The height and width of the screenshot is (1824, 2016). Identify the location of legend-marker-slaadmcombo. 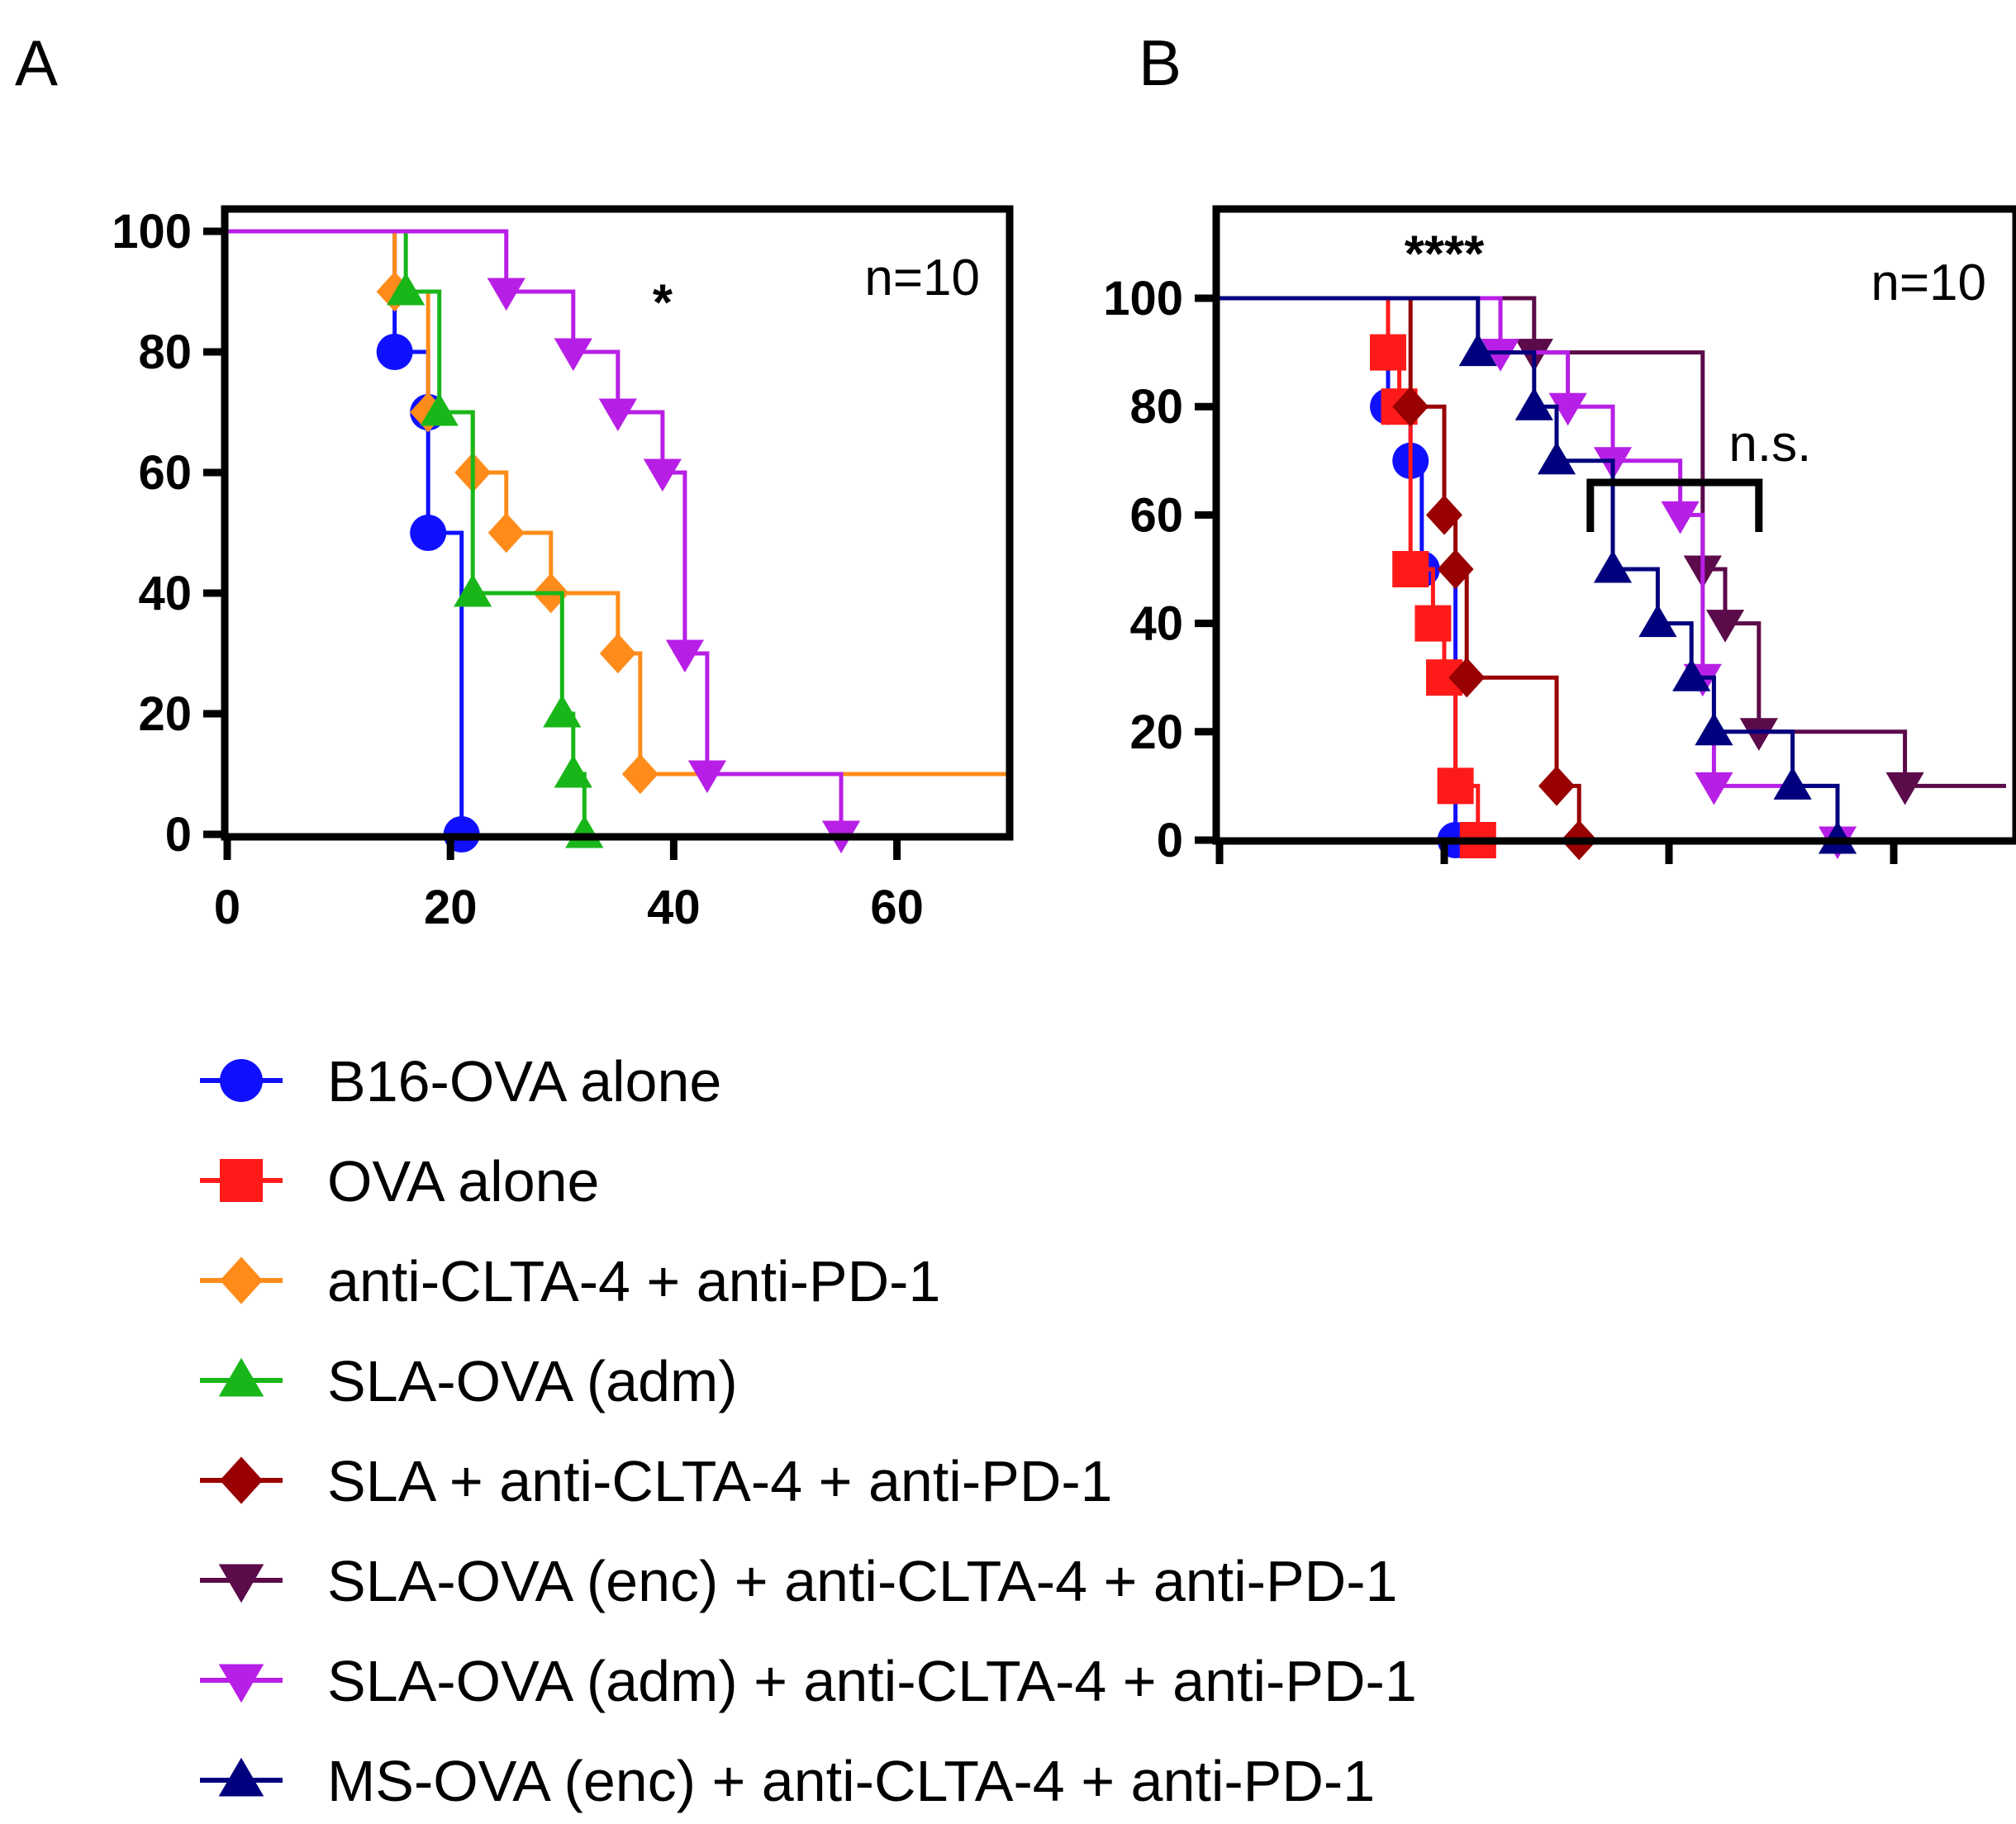
(241, 1683).